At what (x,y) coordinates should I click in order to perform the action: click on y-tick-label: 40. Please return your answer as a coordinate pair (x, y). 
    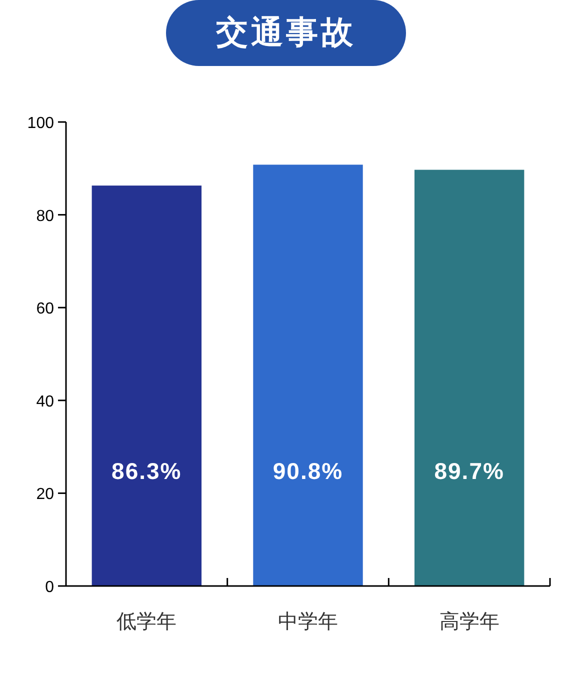
    Looking at the image, I should click on (45, 401).